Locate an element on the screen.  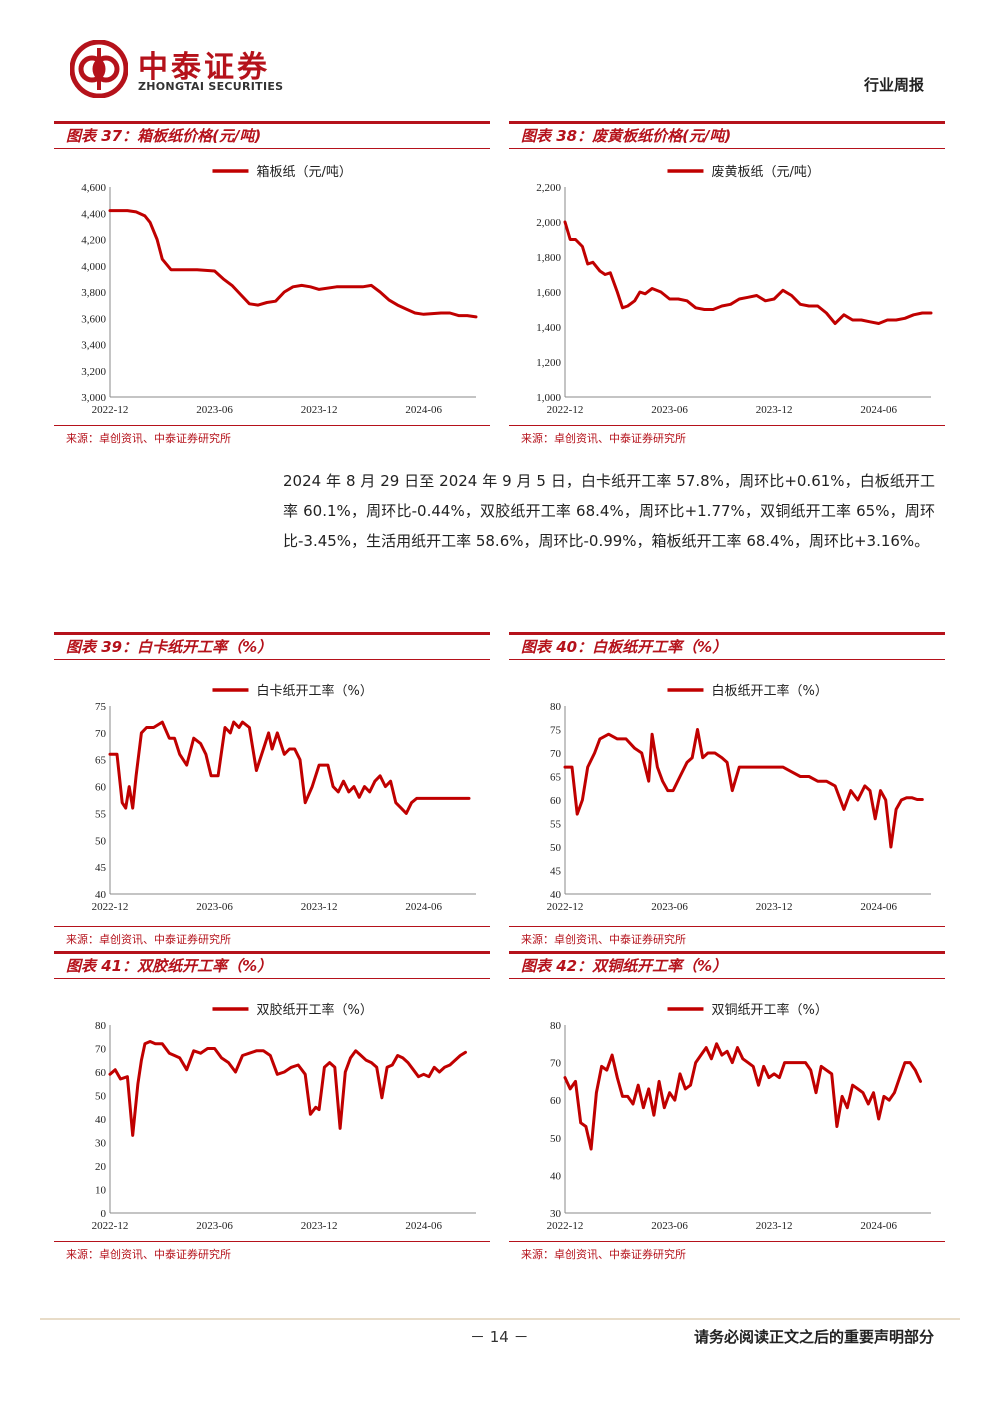
y-tick-label: 0 is located at coordinates (104, 1214).